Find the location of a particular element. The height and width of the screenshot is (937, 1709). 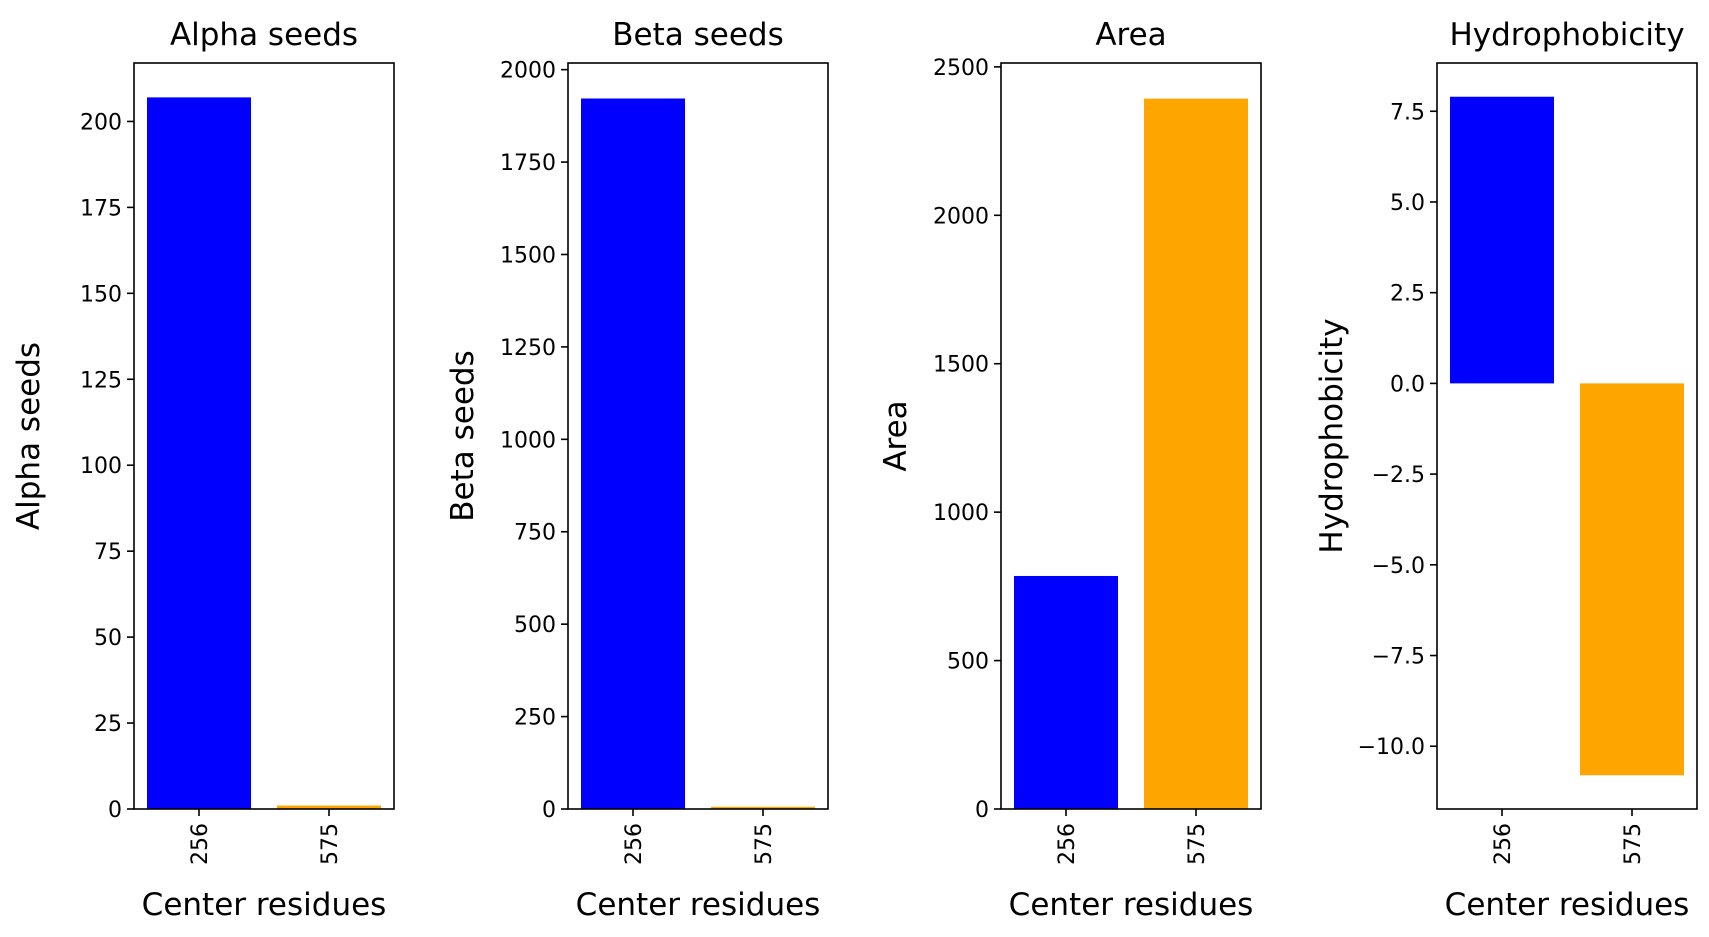

y-tick-label: 7.5 is located at coordinates (1407, 112).